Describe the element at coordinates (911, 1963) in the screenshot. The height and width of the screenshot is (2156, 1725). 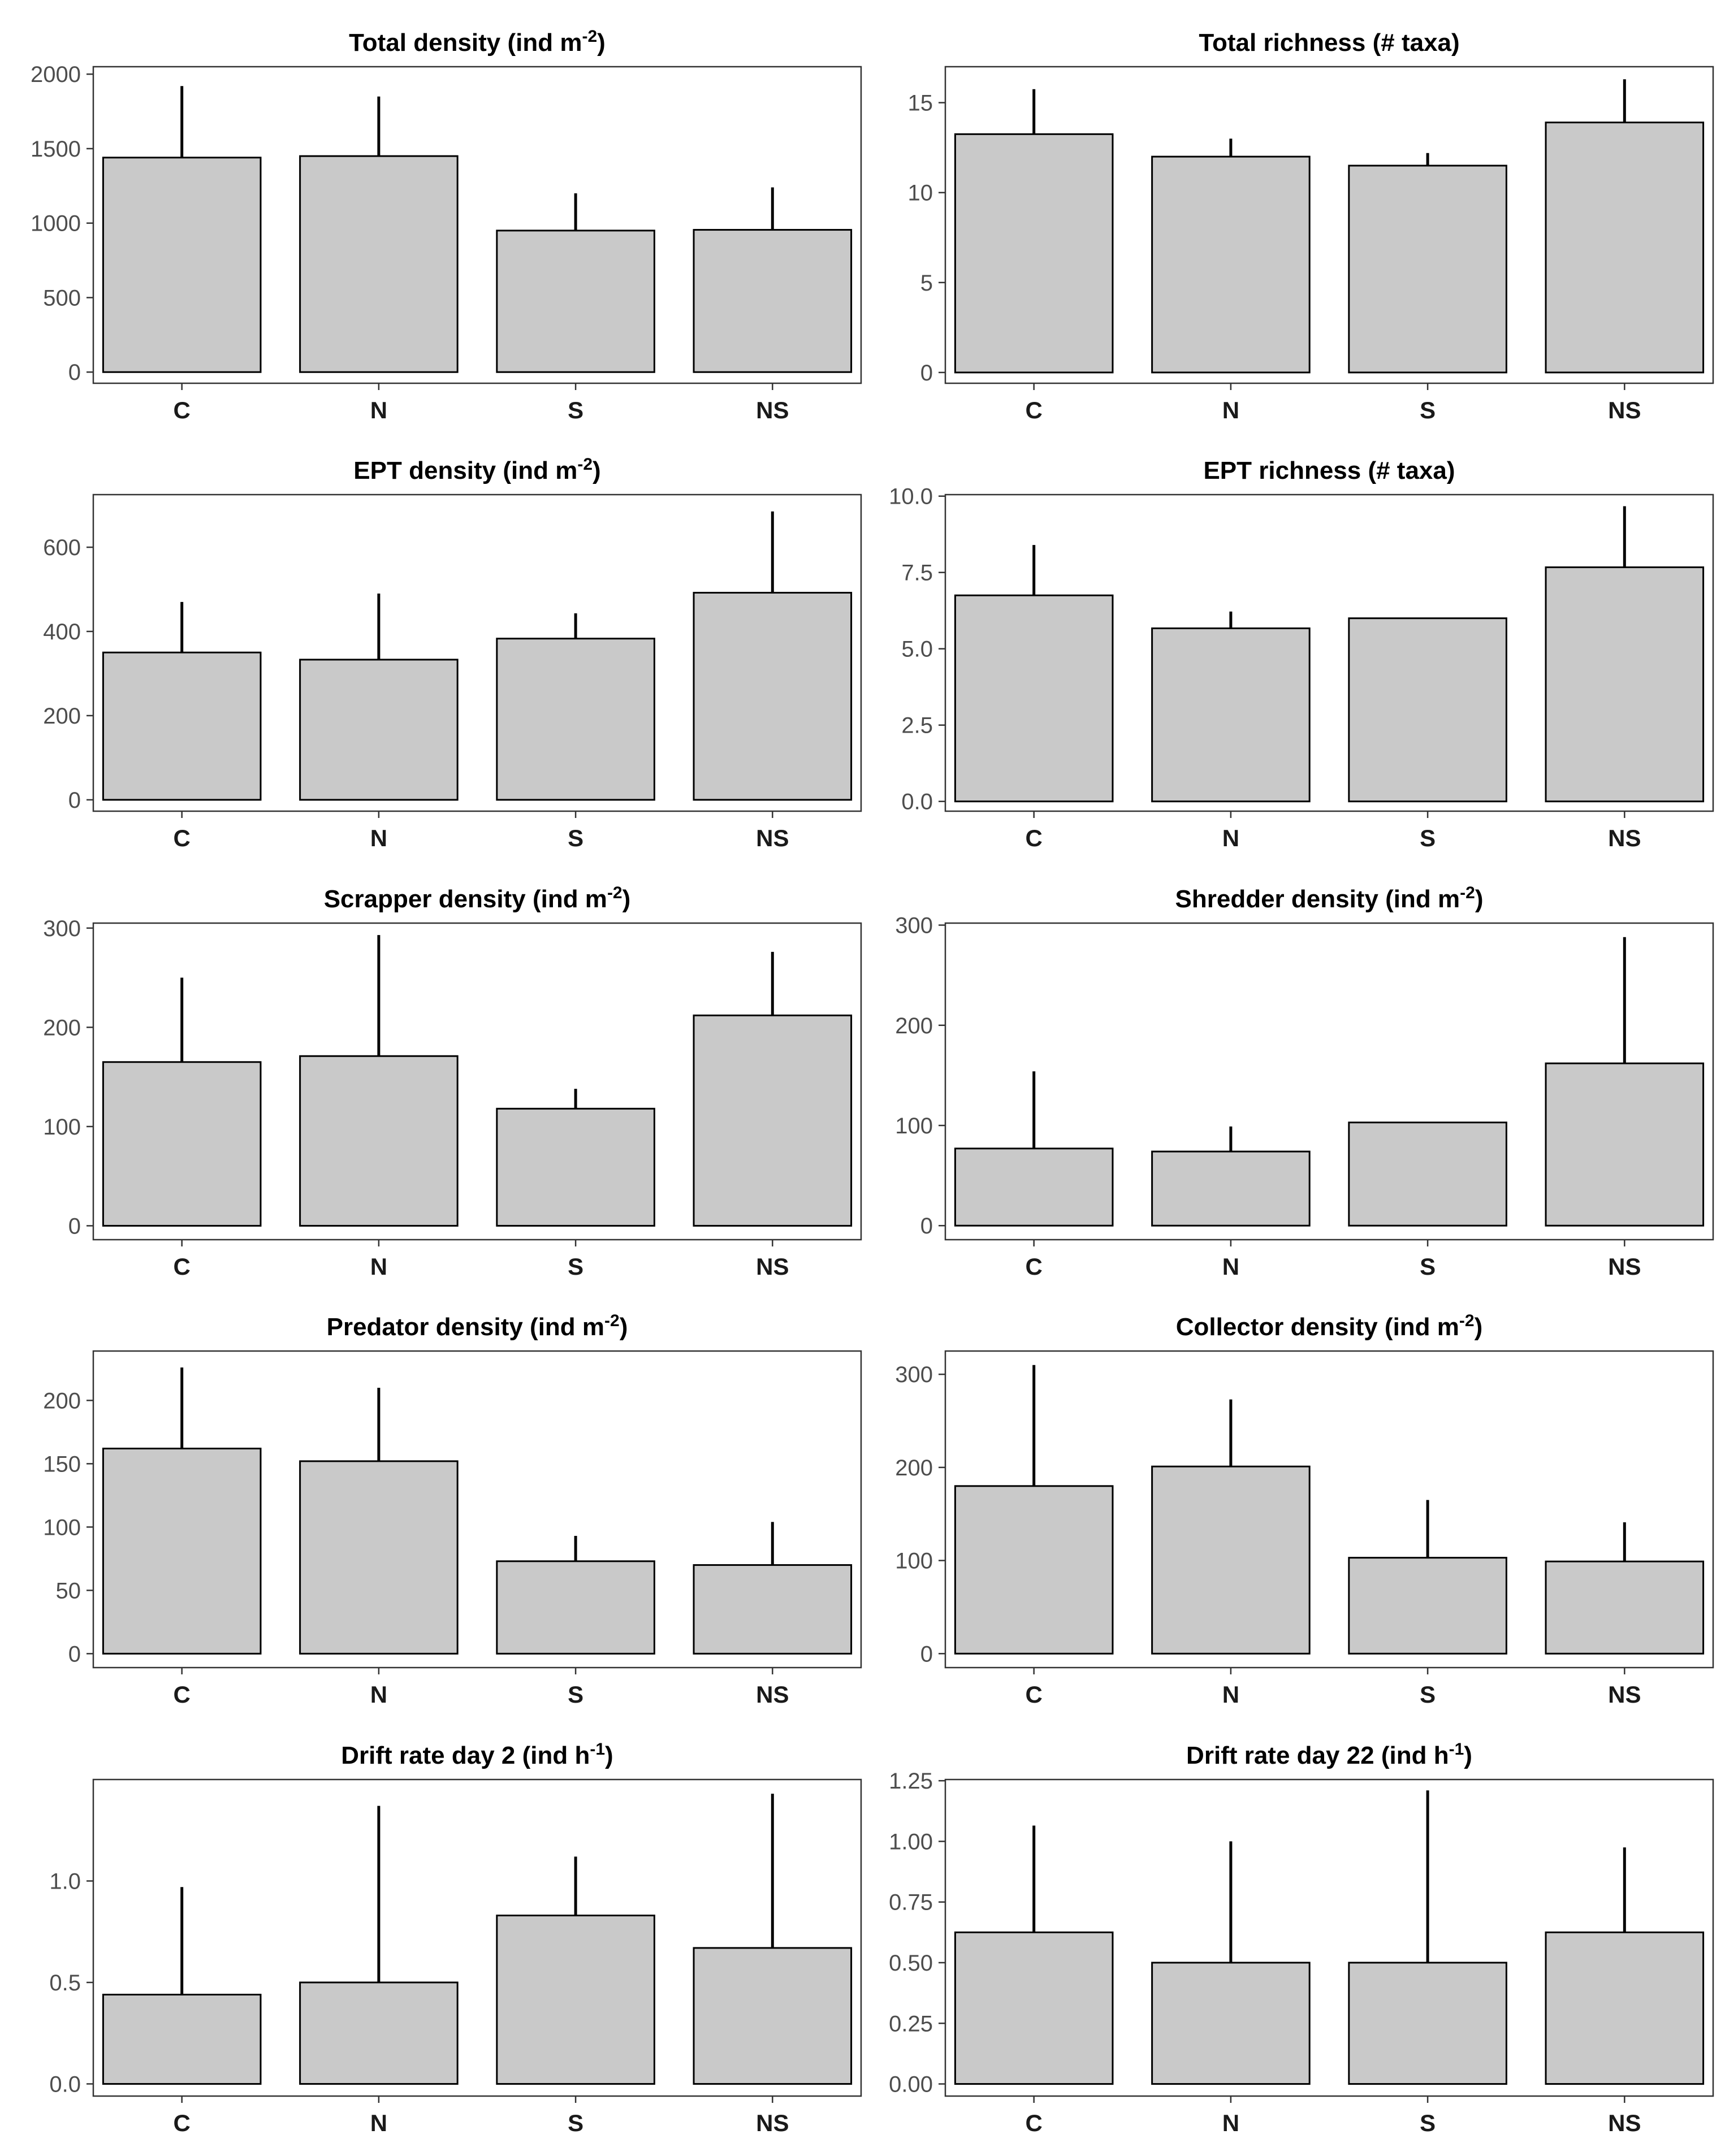
I see `y-tick-label: 0.50` at that location.